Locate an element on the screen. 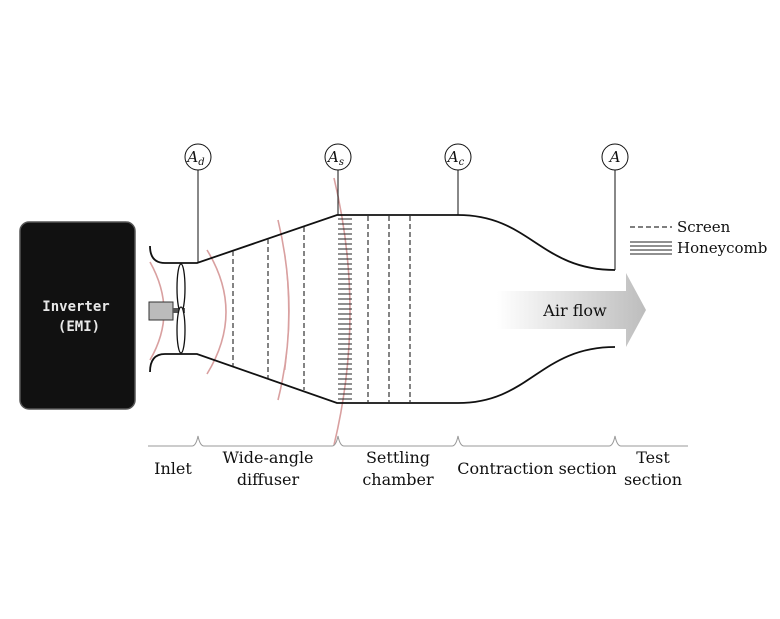 Image resolution: width=780 pixels, height=619 pixels. section-contraction: Contraction section is located at coordinates (536, 468).